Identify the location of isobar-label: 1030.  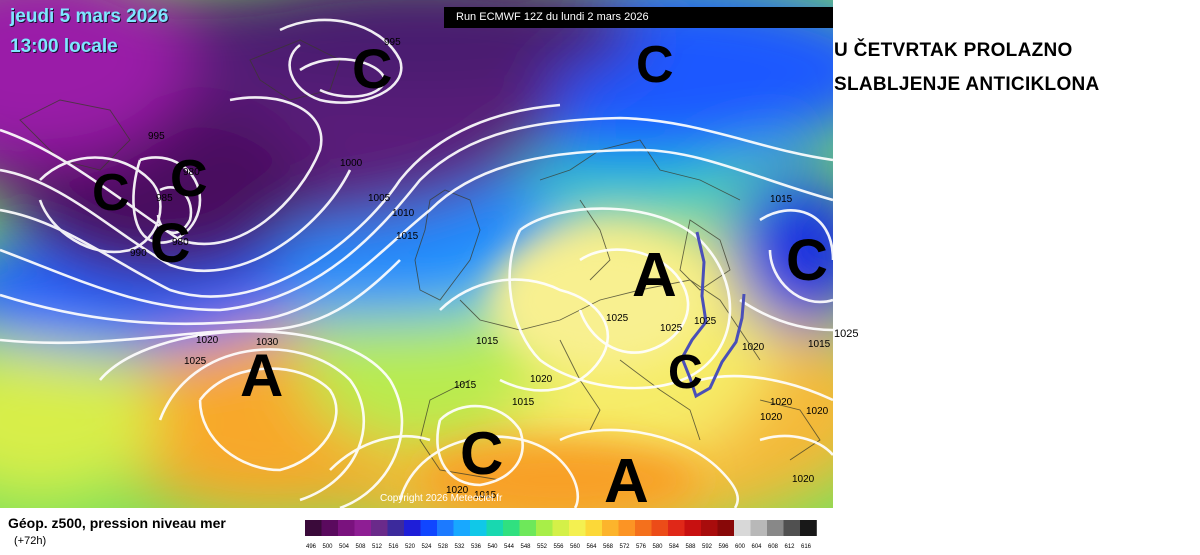
(267, 342).